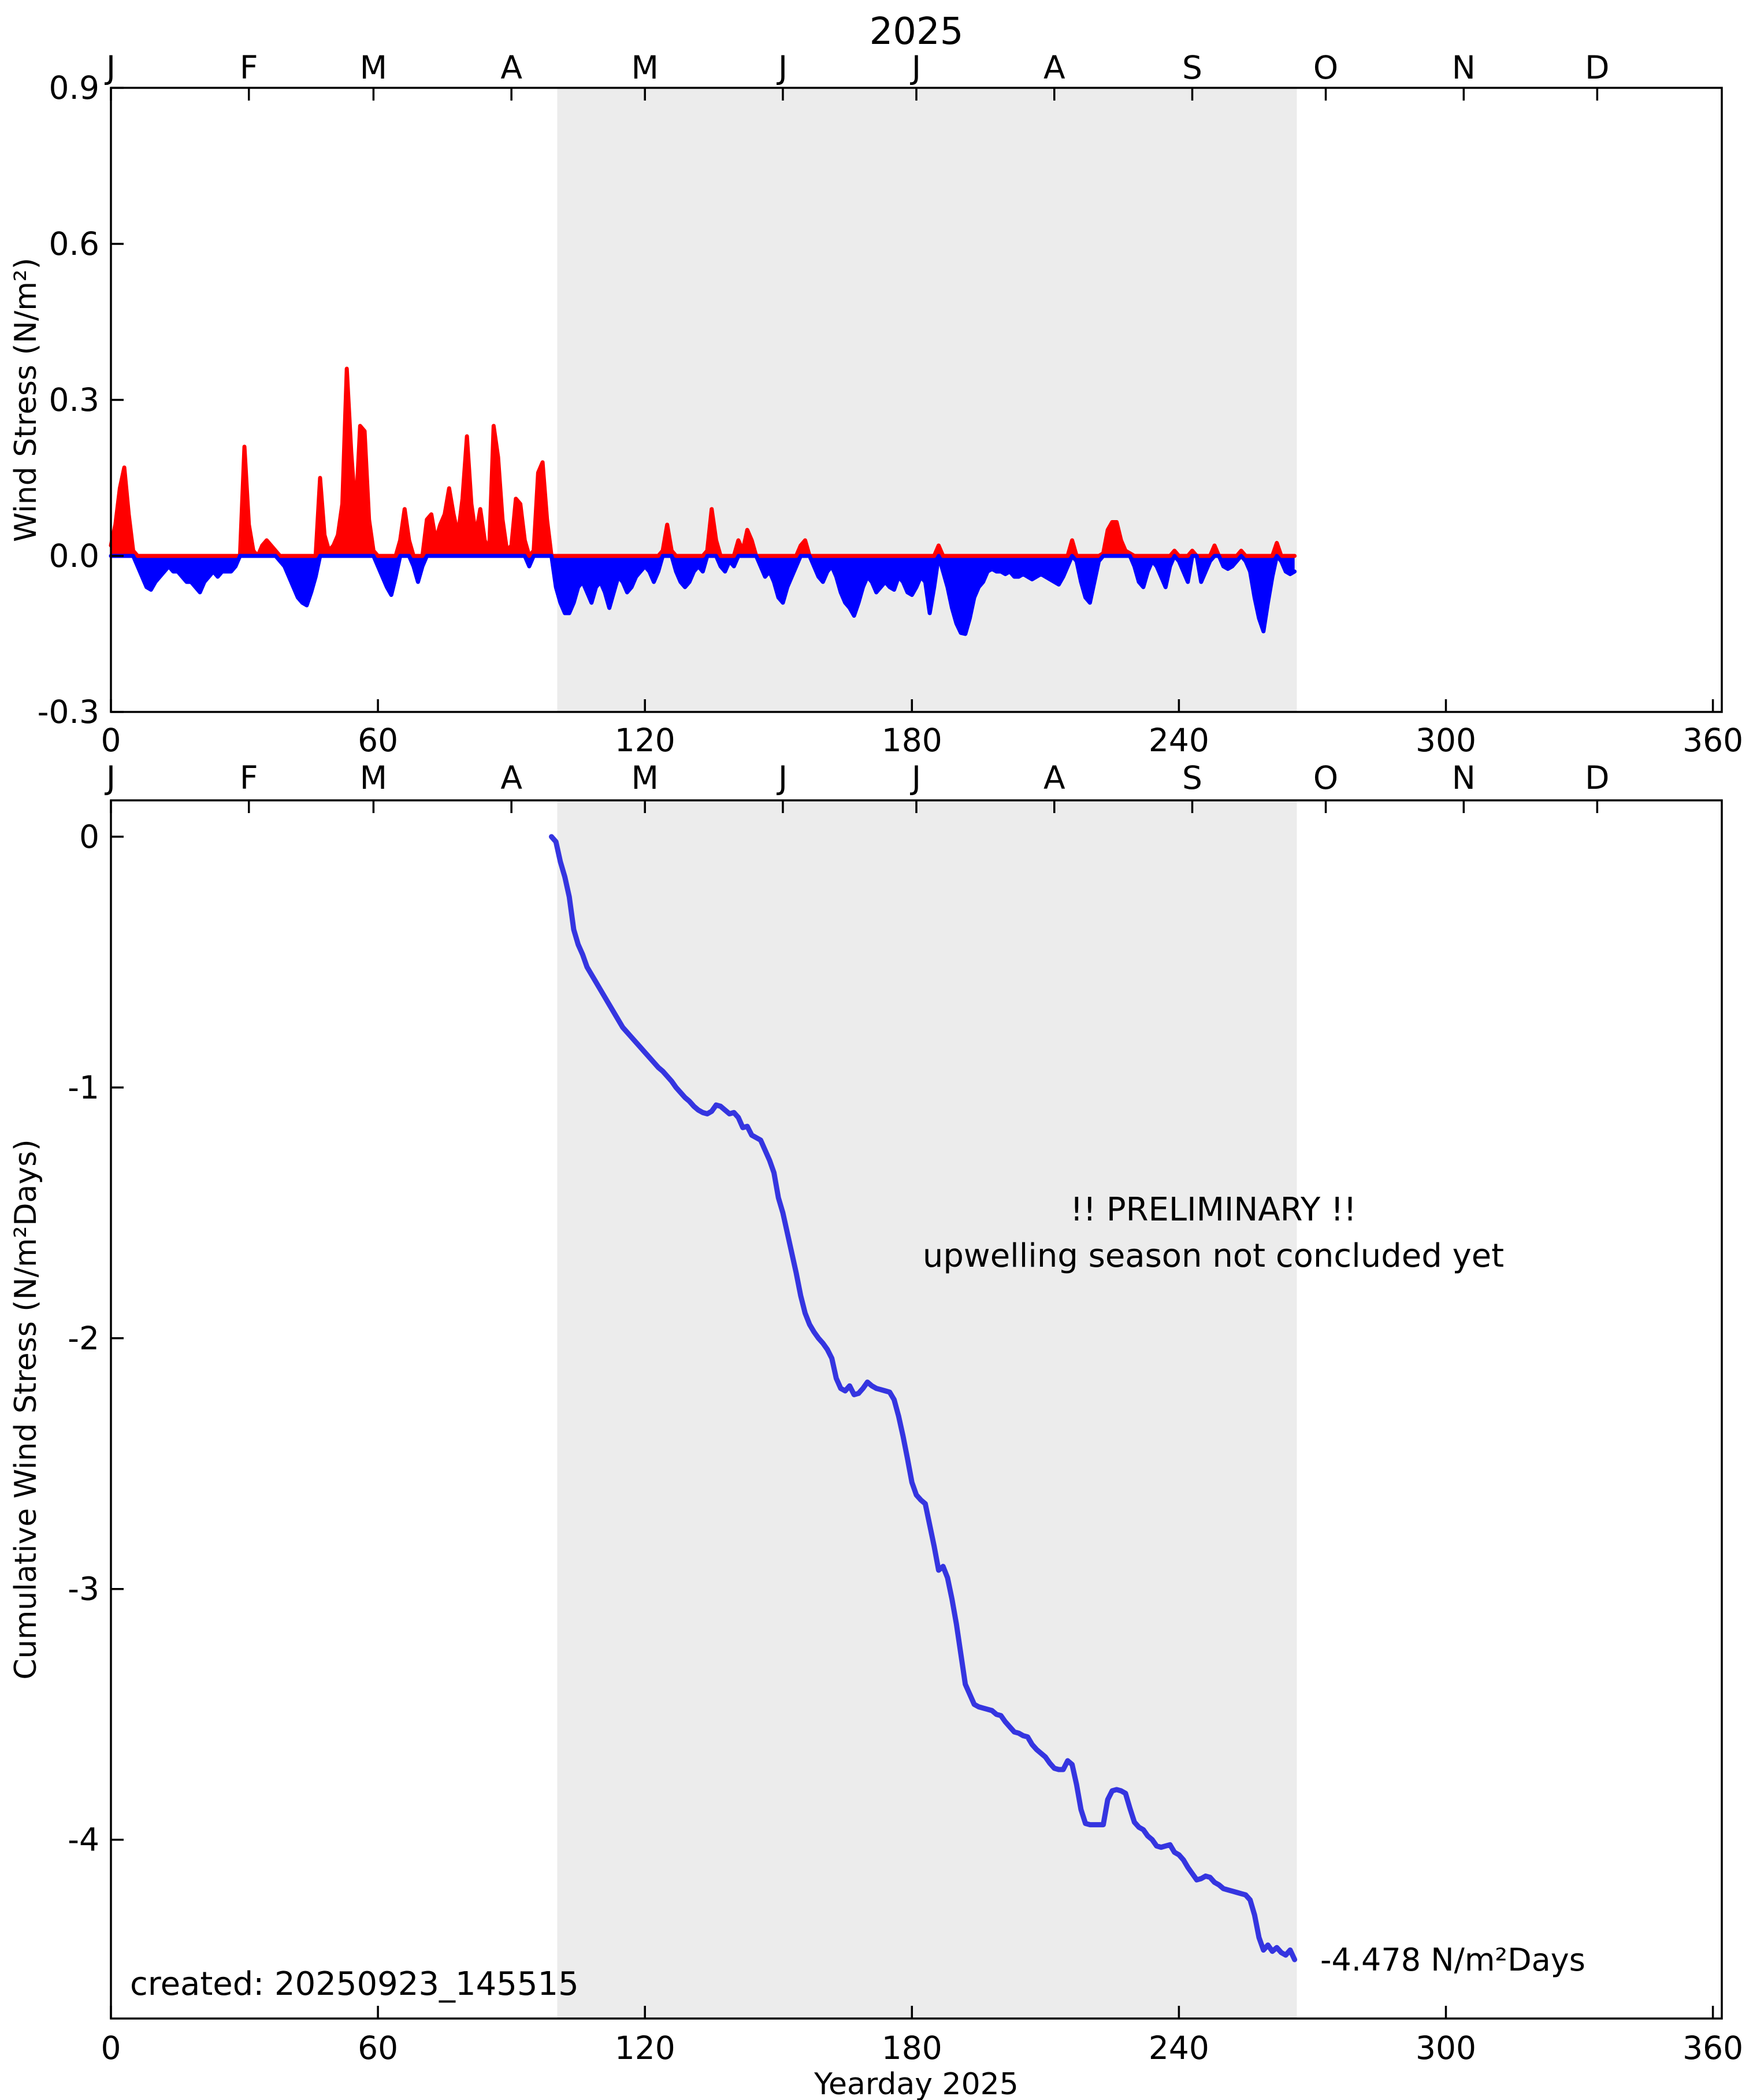 This screenshot has width=1753, height=2100. I want to click on month-label-top: N, so click(1464, 67).